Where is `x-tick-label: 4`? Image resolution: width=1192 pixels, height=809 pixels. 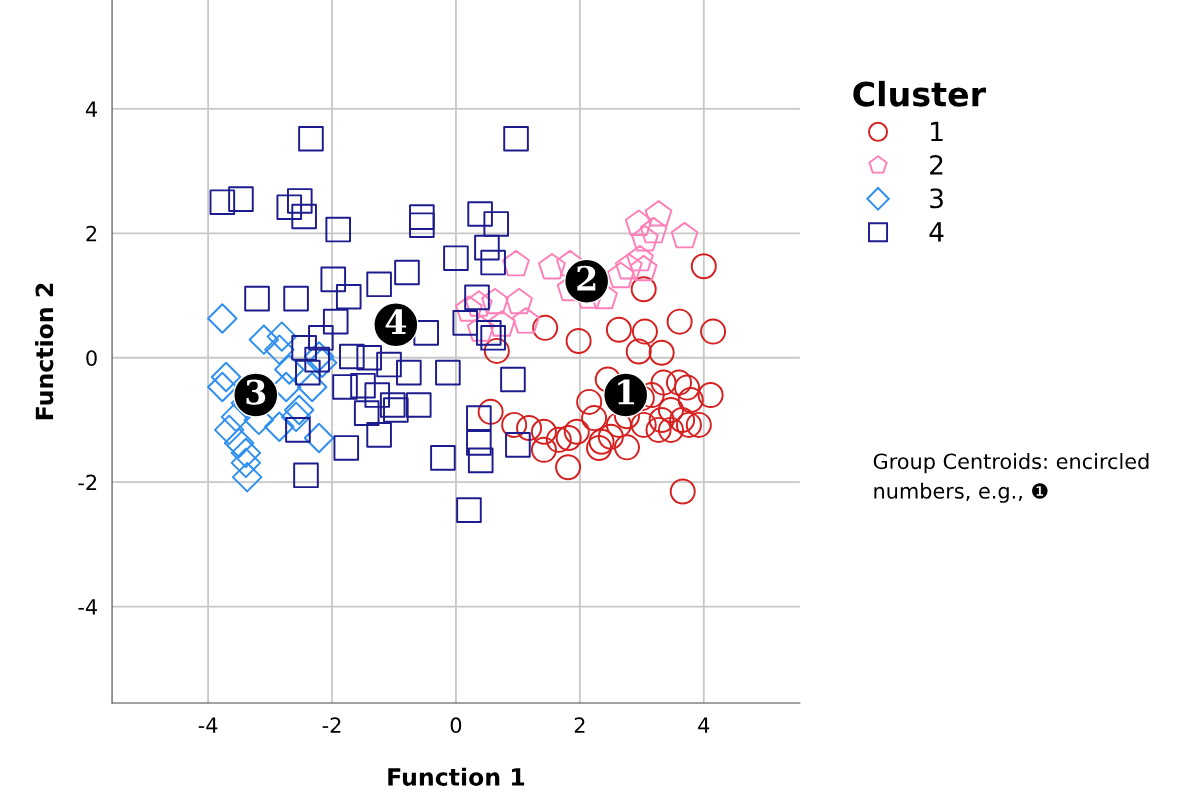 x-tick-label: 4 is located at coordinates (704, 725).